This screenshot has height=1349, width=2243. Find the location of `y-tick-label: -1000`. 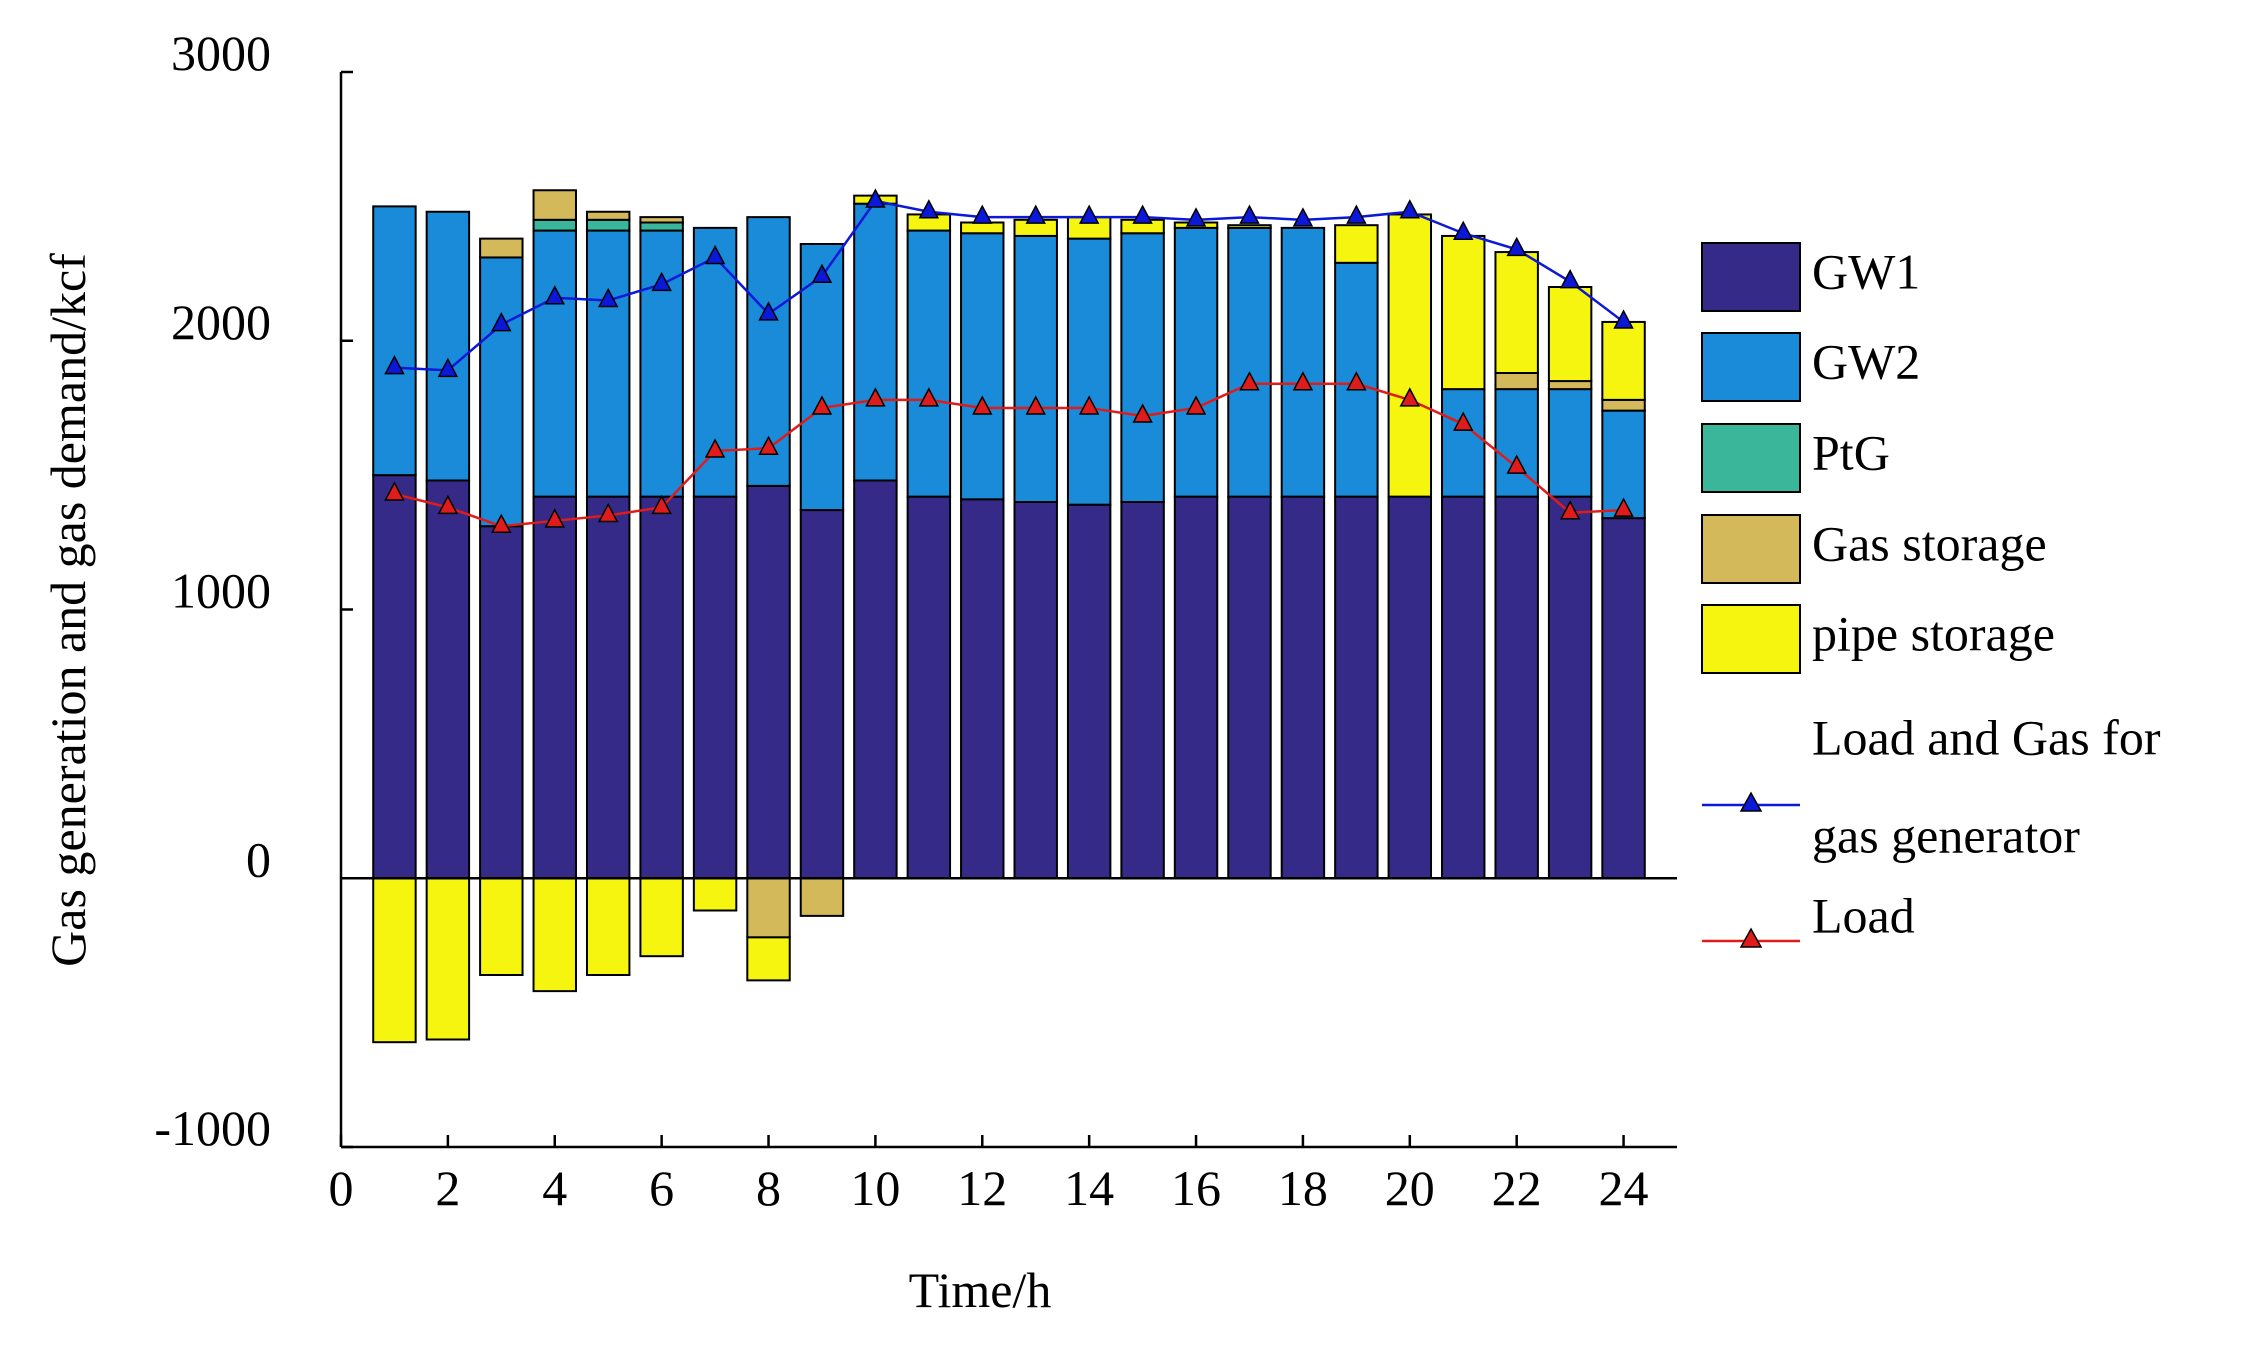

y-tick-label: -1000 is located at coordinates (212, 1128).